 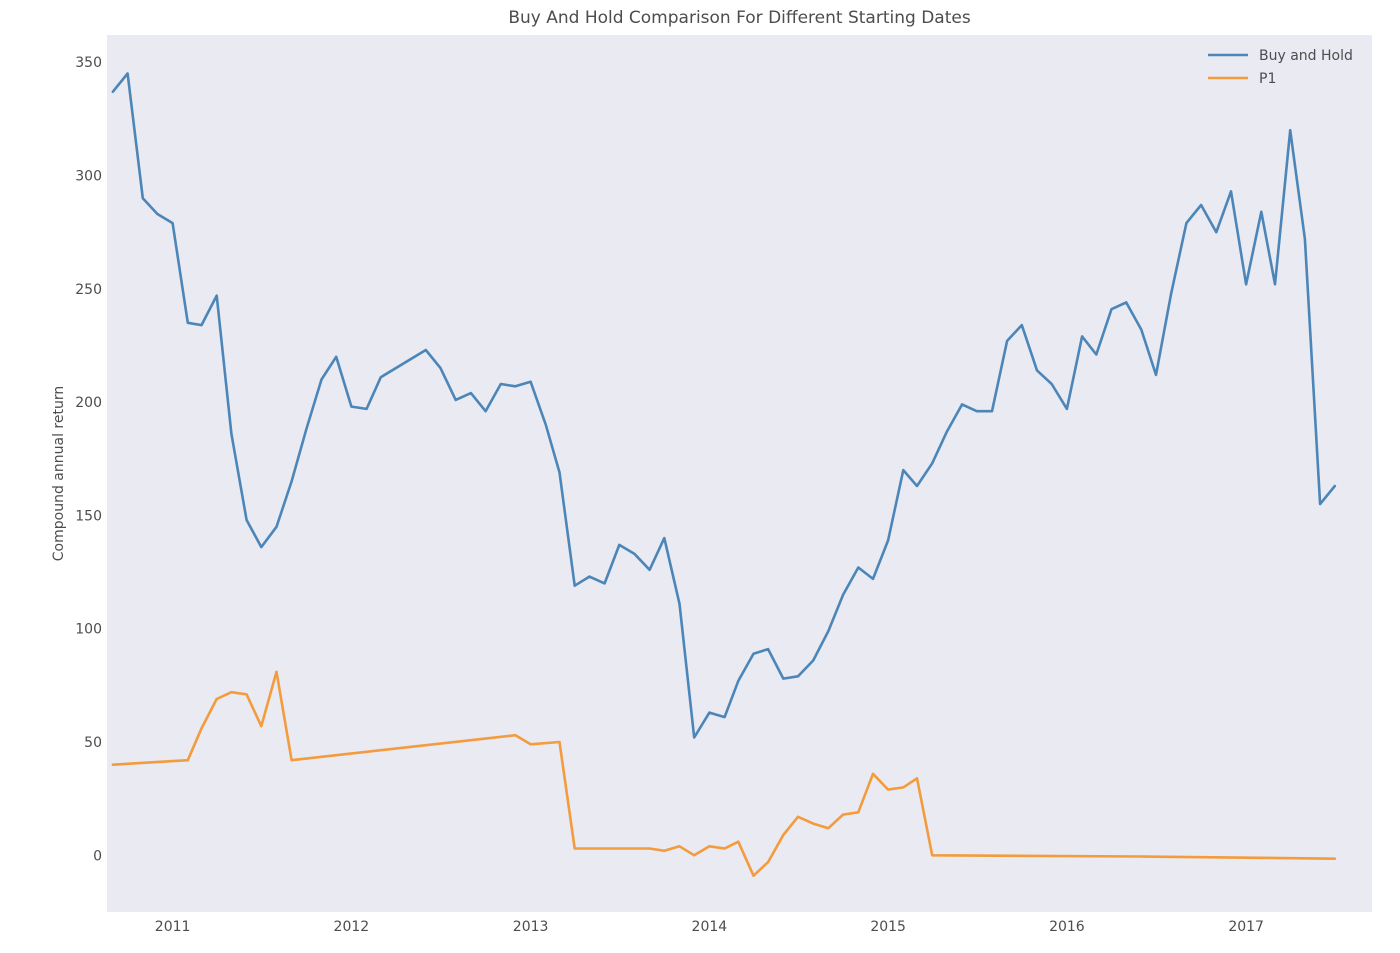 What do you see at coordinates (88, 630) in the screenshot?
I see `y-tick-label: 100` at bounding box center [88, 630].